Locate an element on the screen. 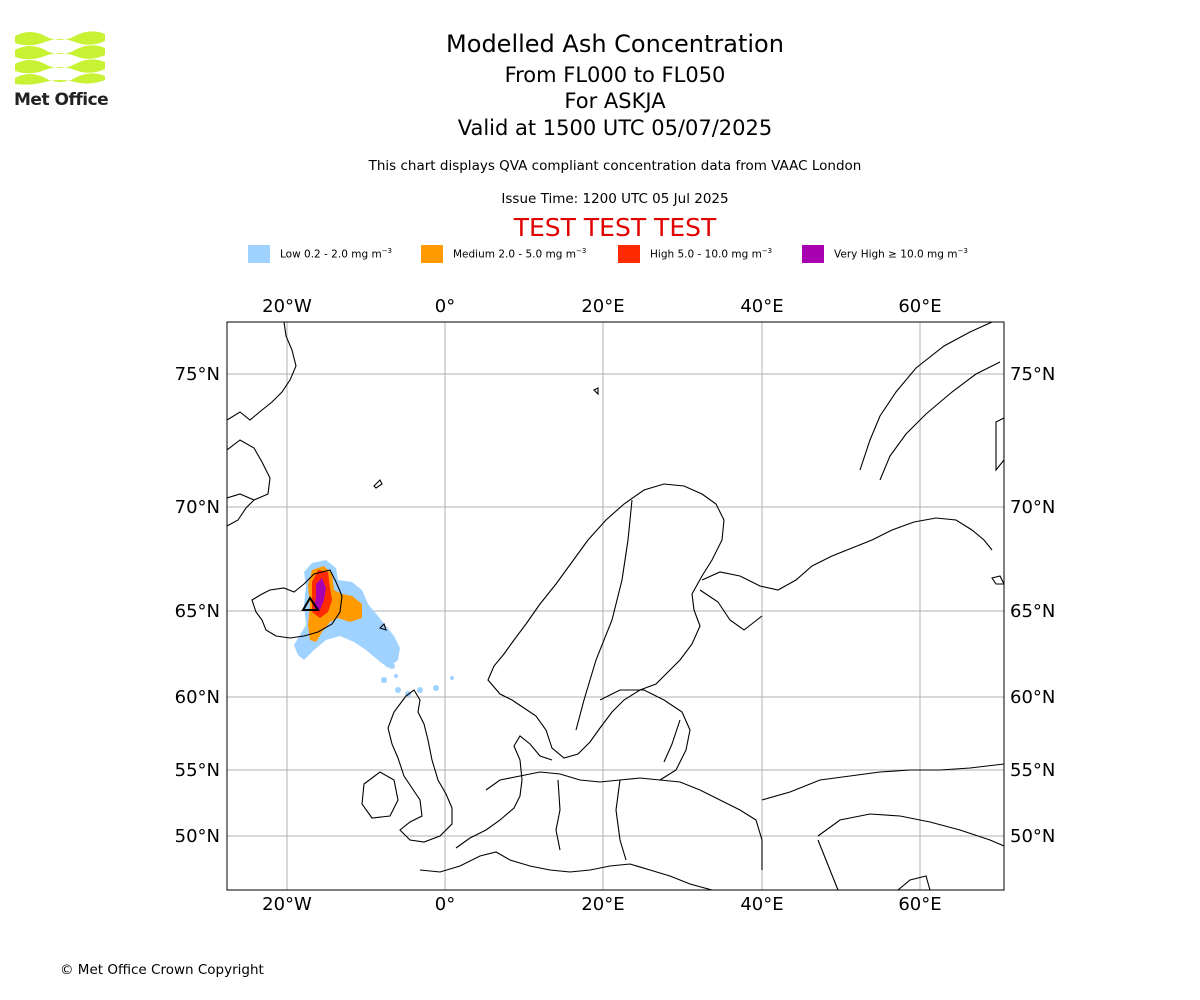  lon-label-40e-top: 40°E is located at coordinates (761, 306).